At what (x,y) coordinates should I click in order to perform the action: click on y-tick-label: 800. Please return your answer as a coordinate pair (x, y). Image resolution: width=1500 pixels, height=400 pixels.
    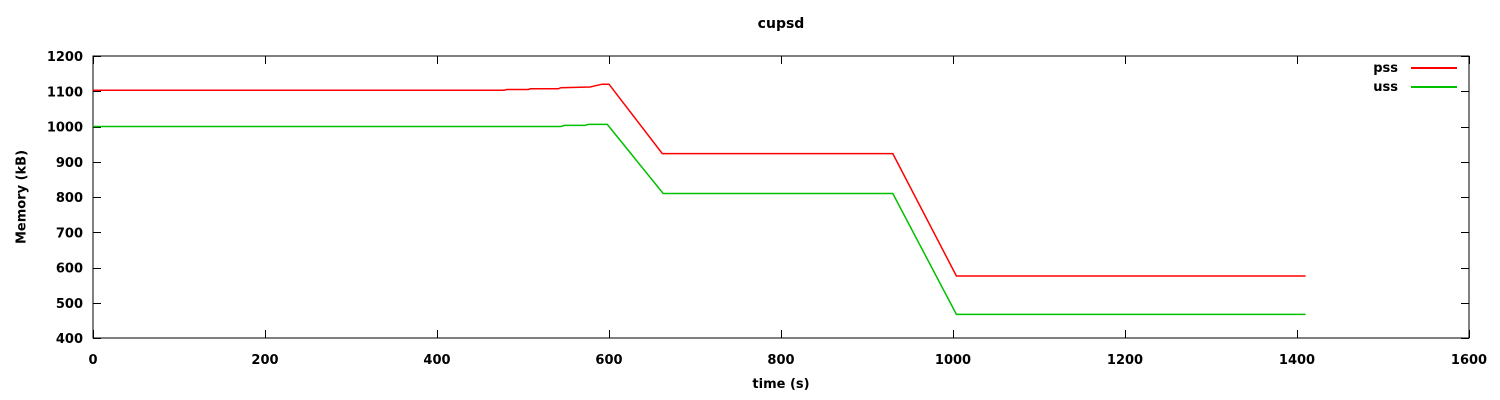
    Looking at the image, I should click on (69, 198).